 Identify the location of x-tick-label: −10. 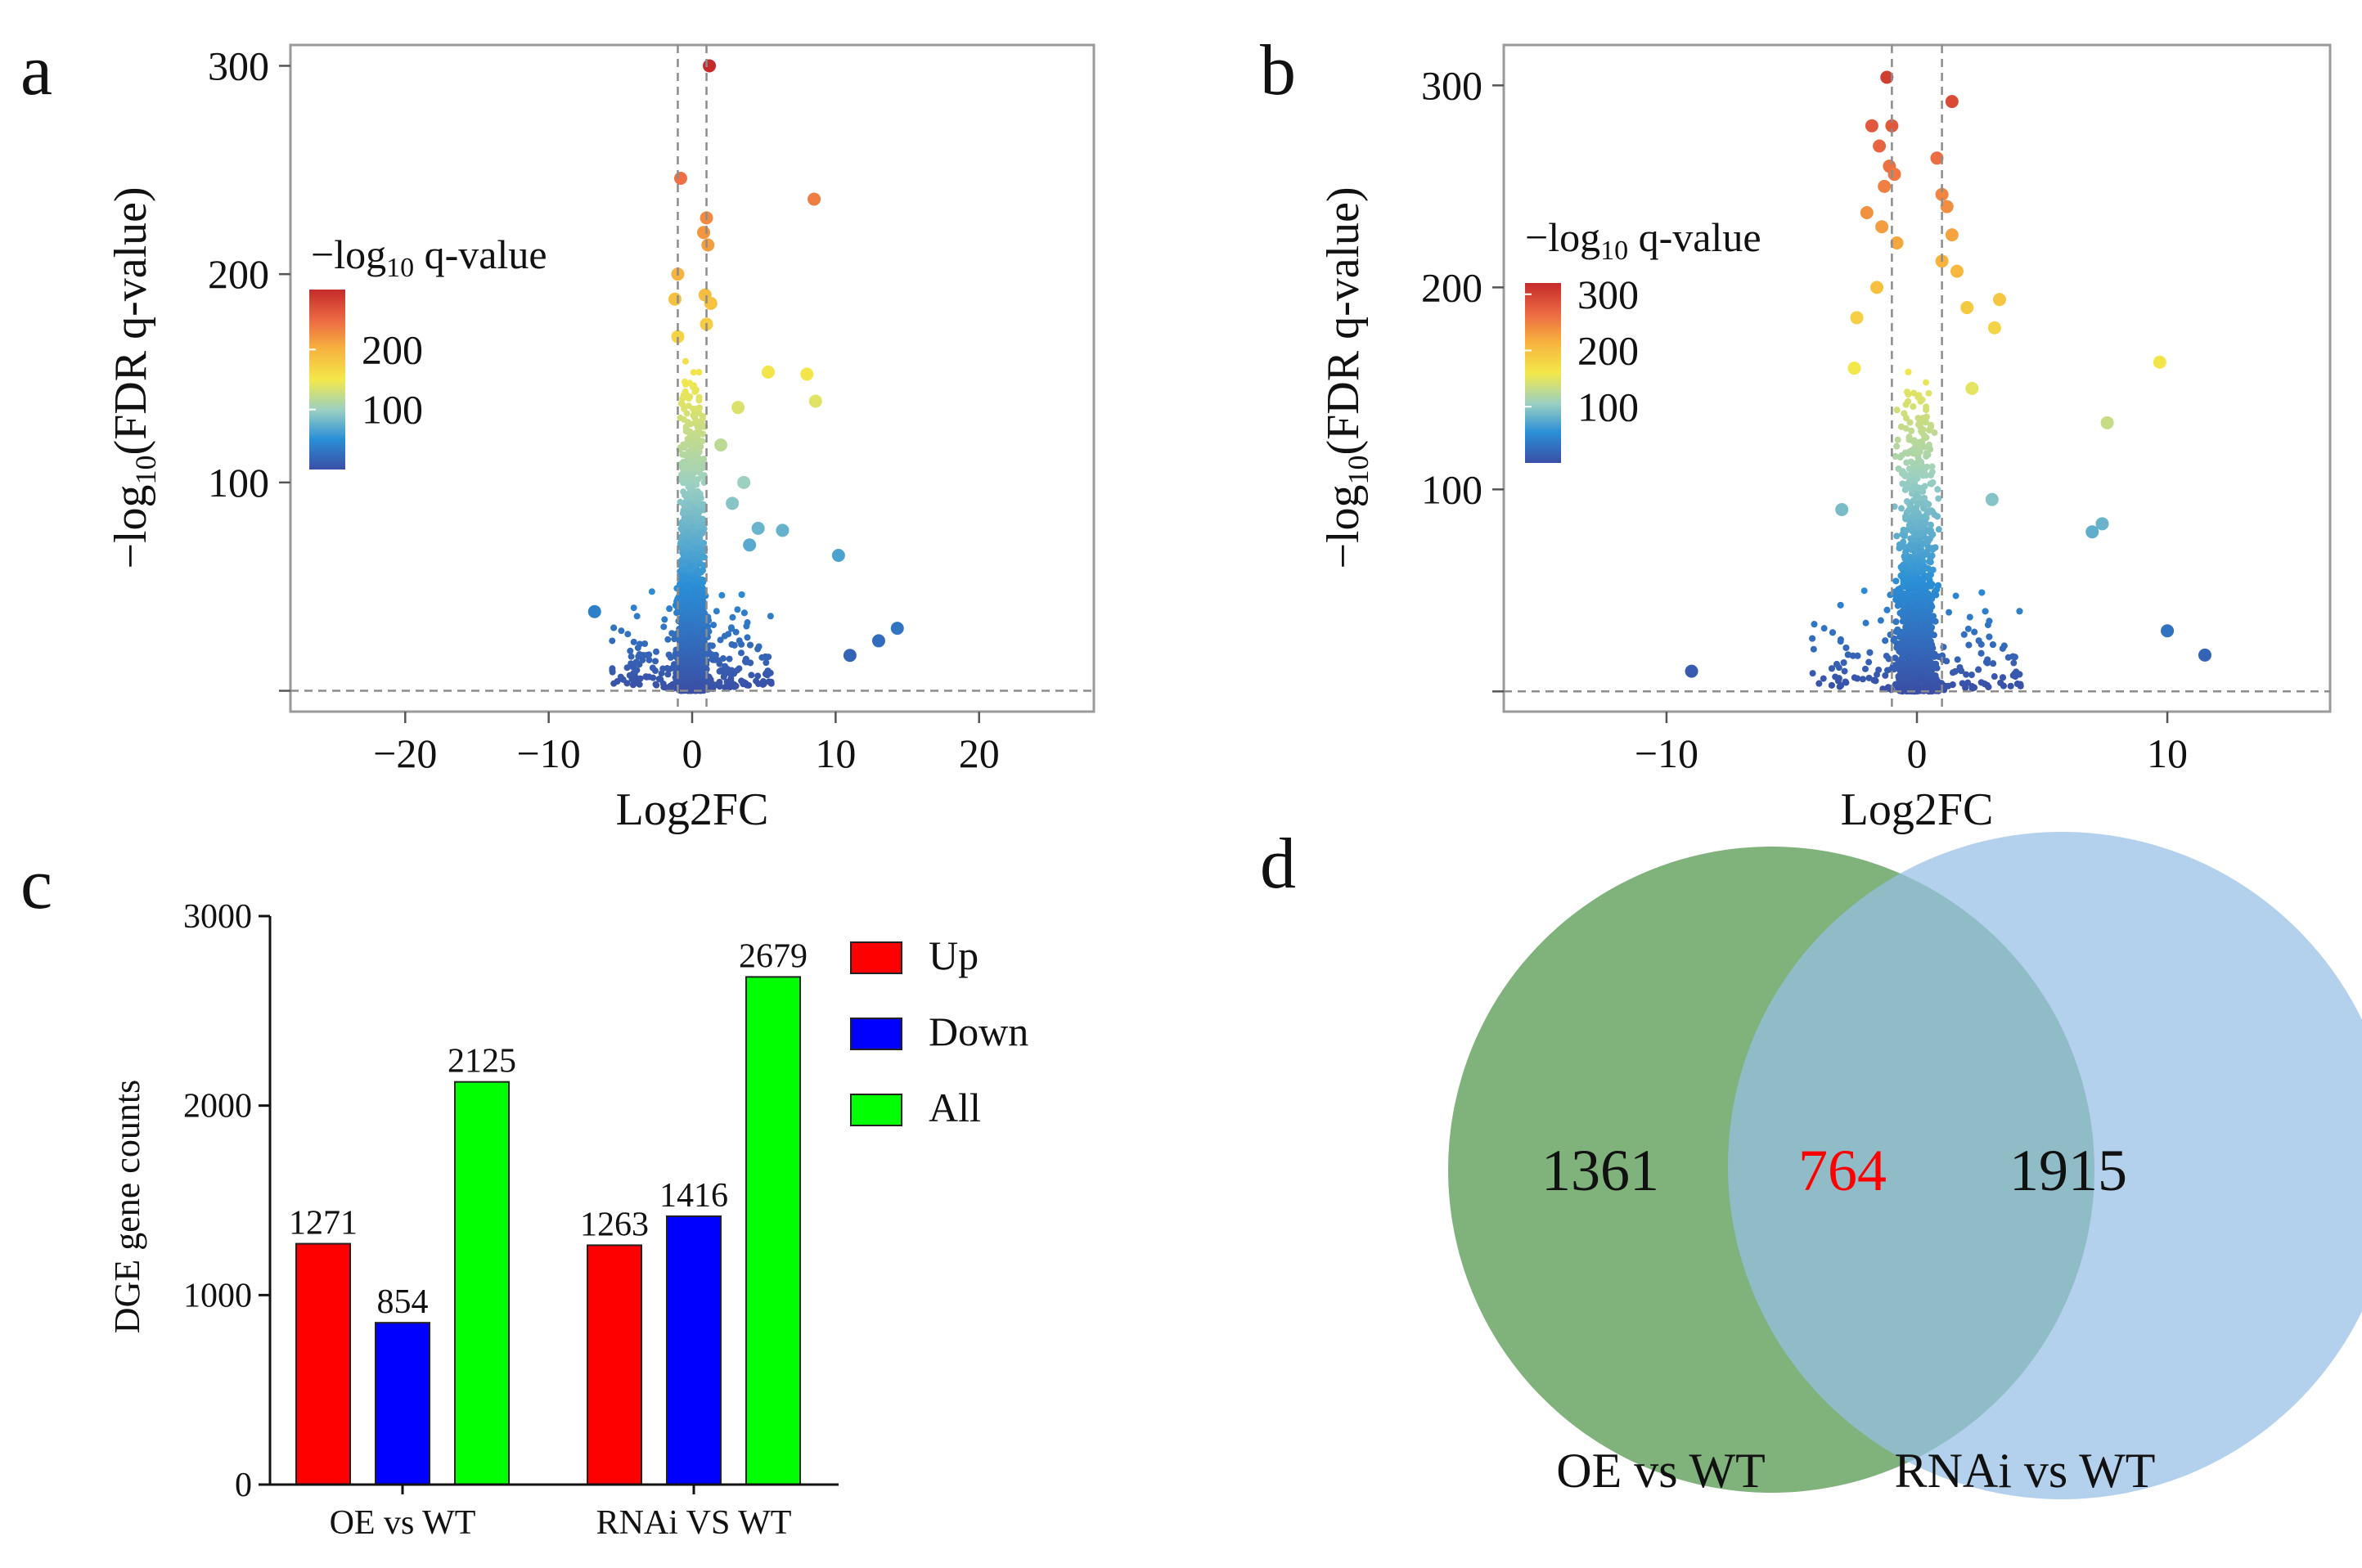
(549, 753).